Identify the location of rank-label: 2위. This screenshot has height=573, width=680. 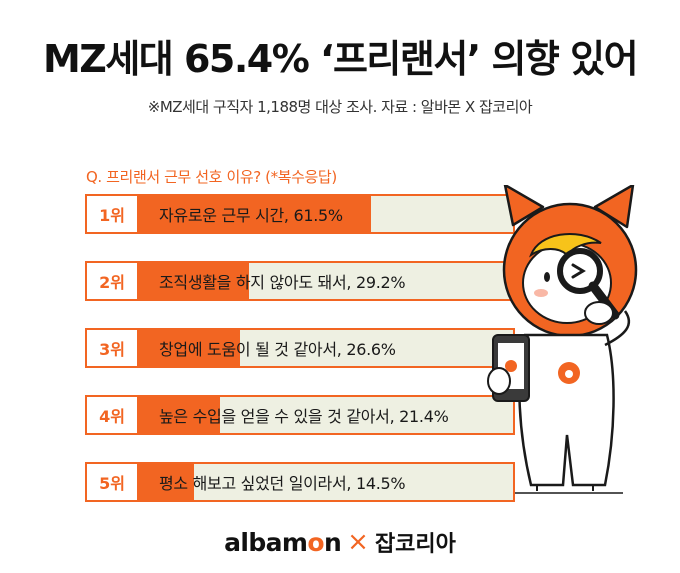
(113, 281).